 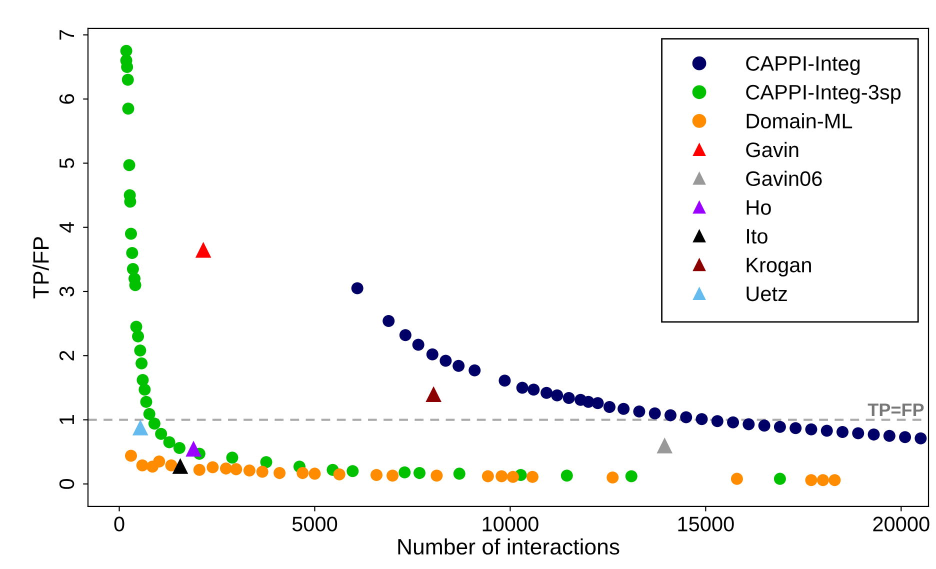 I want to click on y-axis-title: TP/FP, so click(x=40, y=267).